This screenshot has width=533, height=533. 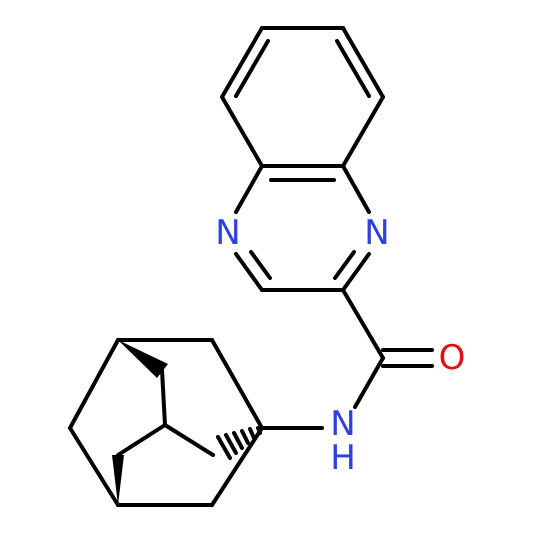 What do you see at coordinates (239, 443) in the screenshot?
I see `hashed-bond` at bounding box center [239, 443].